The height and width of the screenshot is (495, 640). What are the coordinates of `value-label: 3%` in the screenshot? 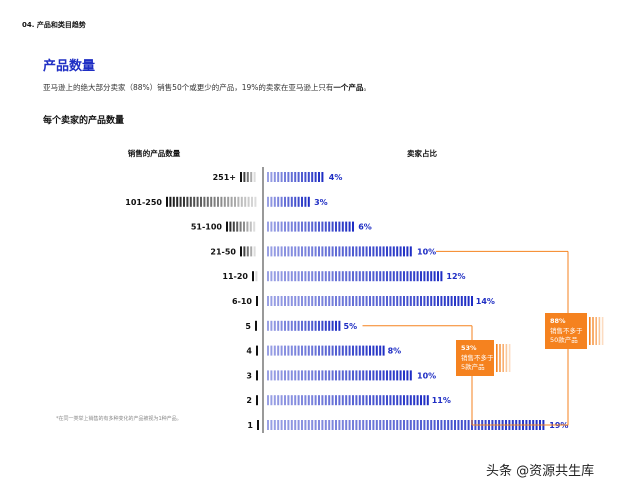 It's located at (321, 202).